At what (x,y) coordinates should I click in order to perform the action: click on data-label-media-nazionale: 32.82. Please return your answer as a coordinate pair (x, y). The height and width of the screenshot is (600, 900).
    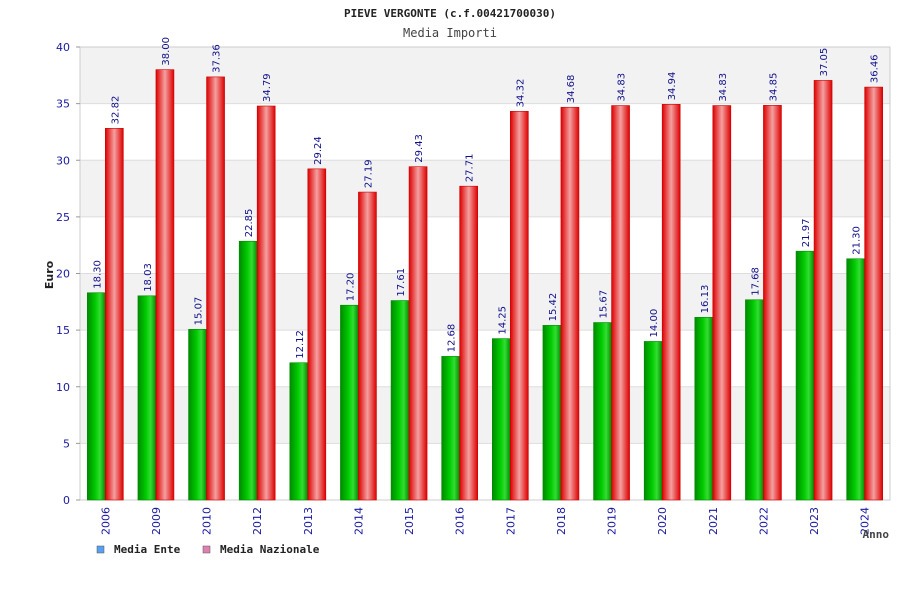
    Looking at the image, I should click on (115, 110).